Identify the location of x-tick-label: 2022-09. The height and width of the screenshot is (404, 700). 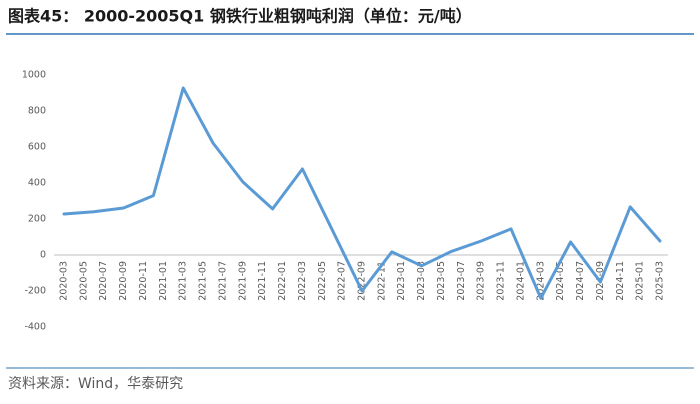
(362, 281).